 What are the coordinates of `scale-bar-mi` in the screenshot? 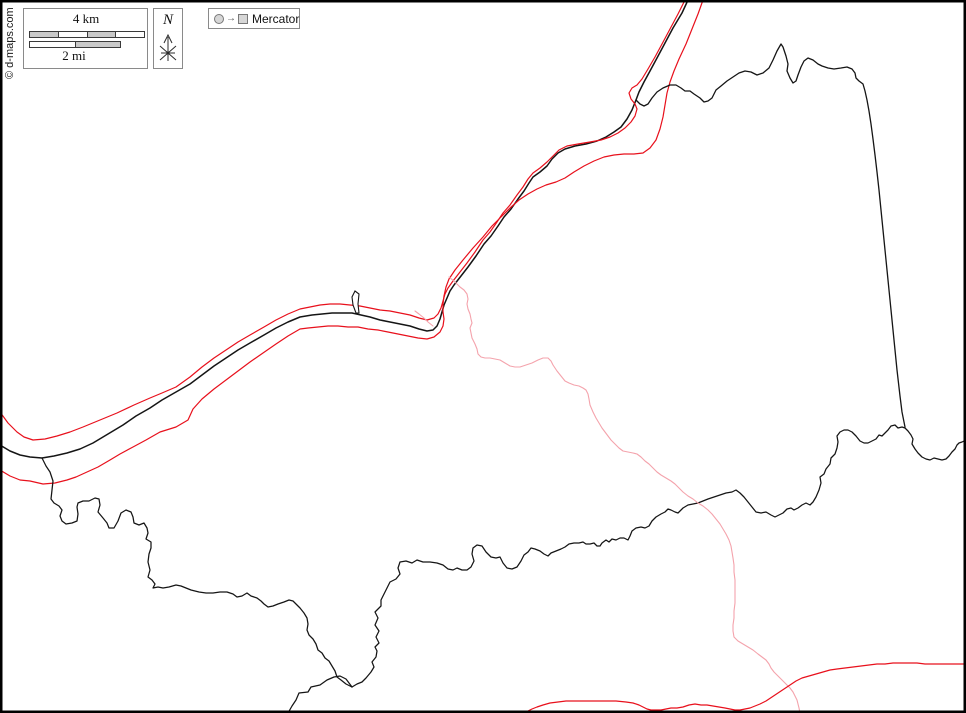 It's located at (75, 44).